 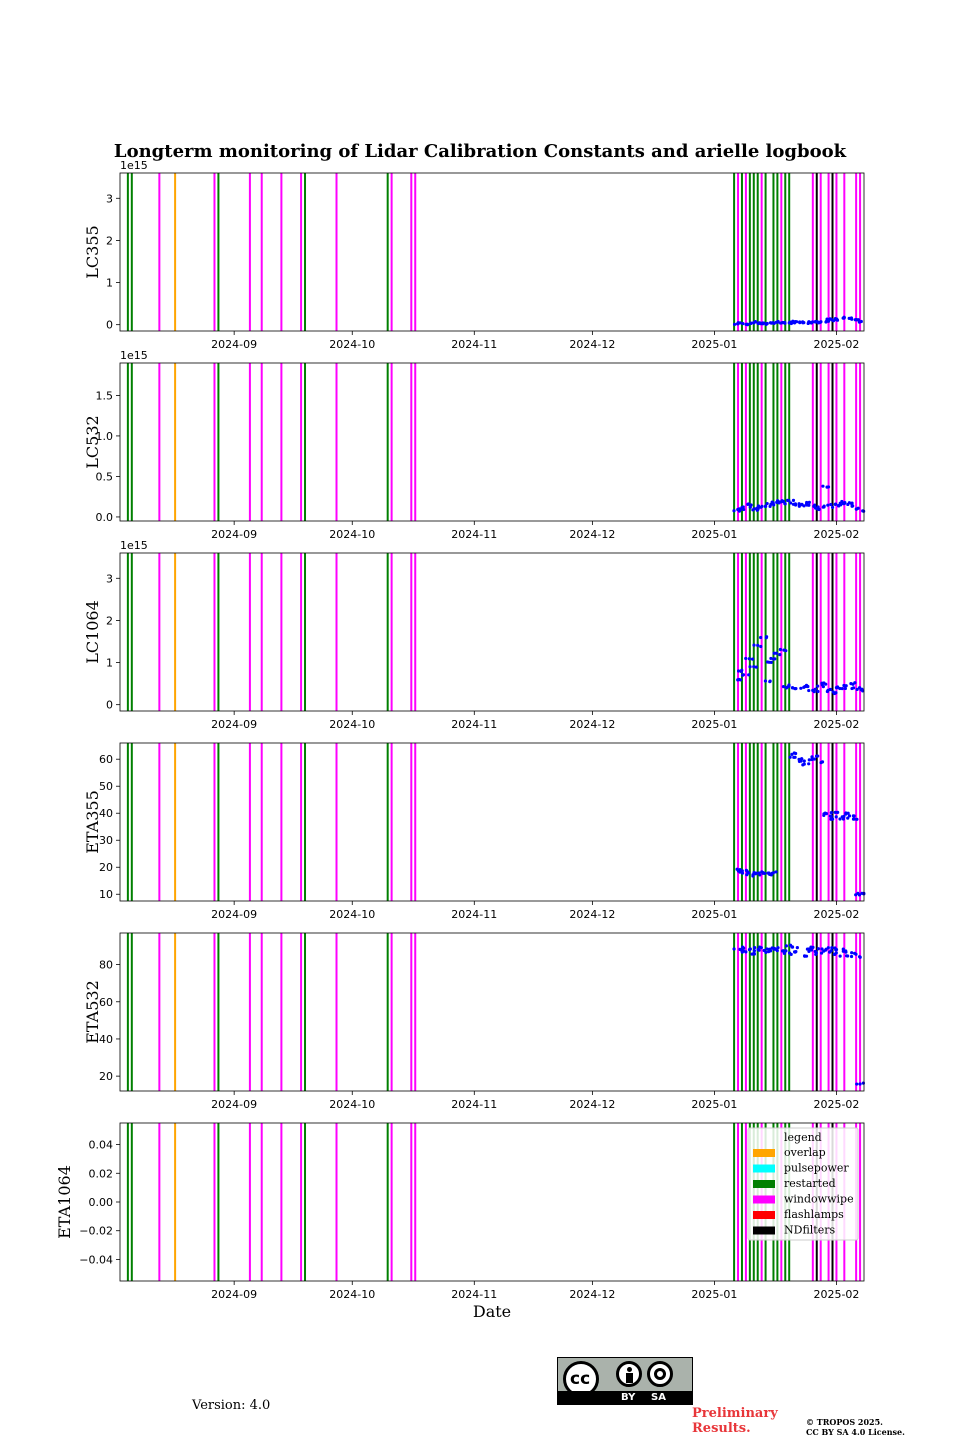 I want to click on cc-by-label: BY, so click(x=628, y=1397).